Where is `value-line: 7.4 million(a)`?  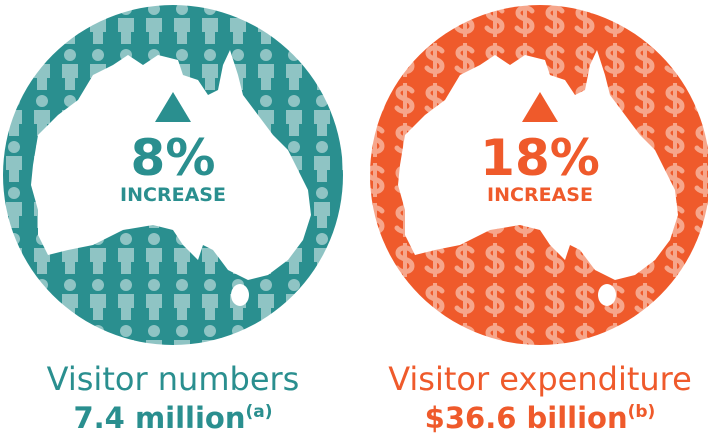
value-line: 7.4 million(a) is located at coordinates (172, 418).